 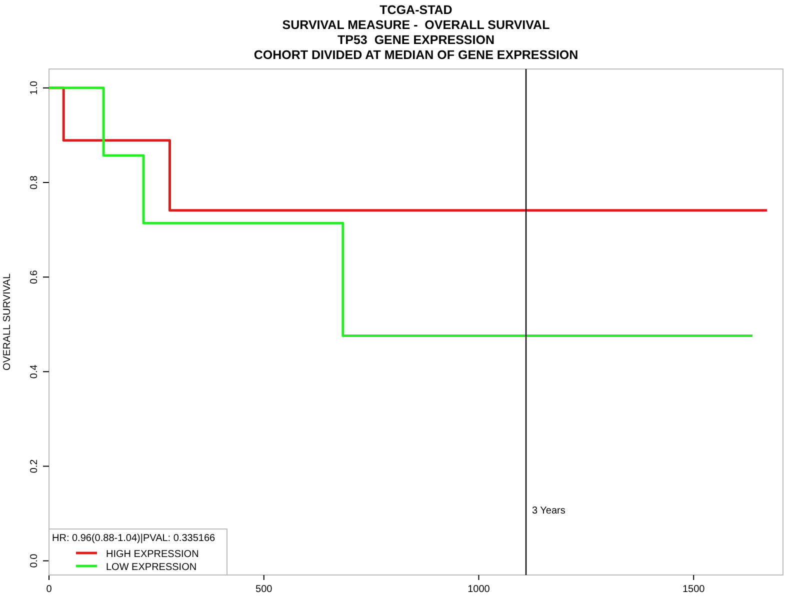 What do you see at coordinates (264, 589) in the screenshot?
I see `x-tick-label: 500` at bounding box center [264, 589].